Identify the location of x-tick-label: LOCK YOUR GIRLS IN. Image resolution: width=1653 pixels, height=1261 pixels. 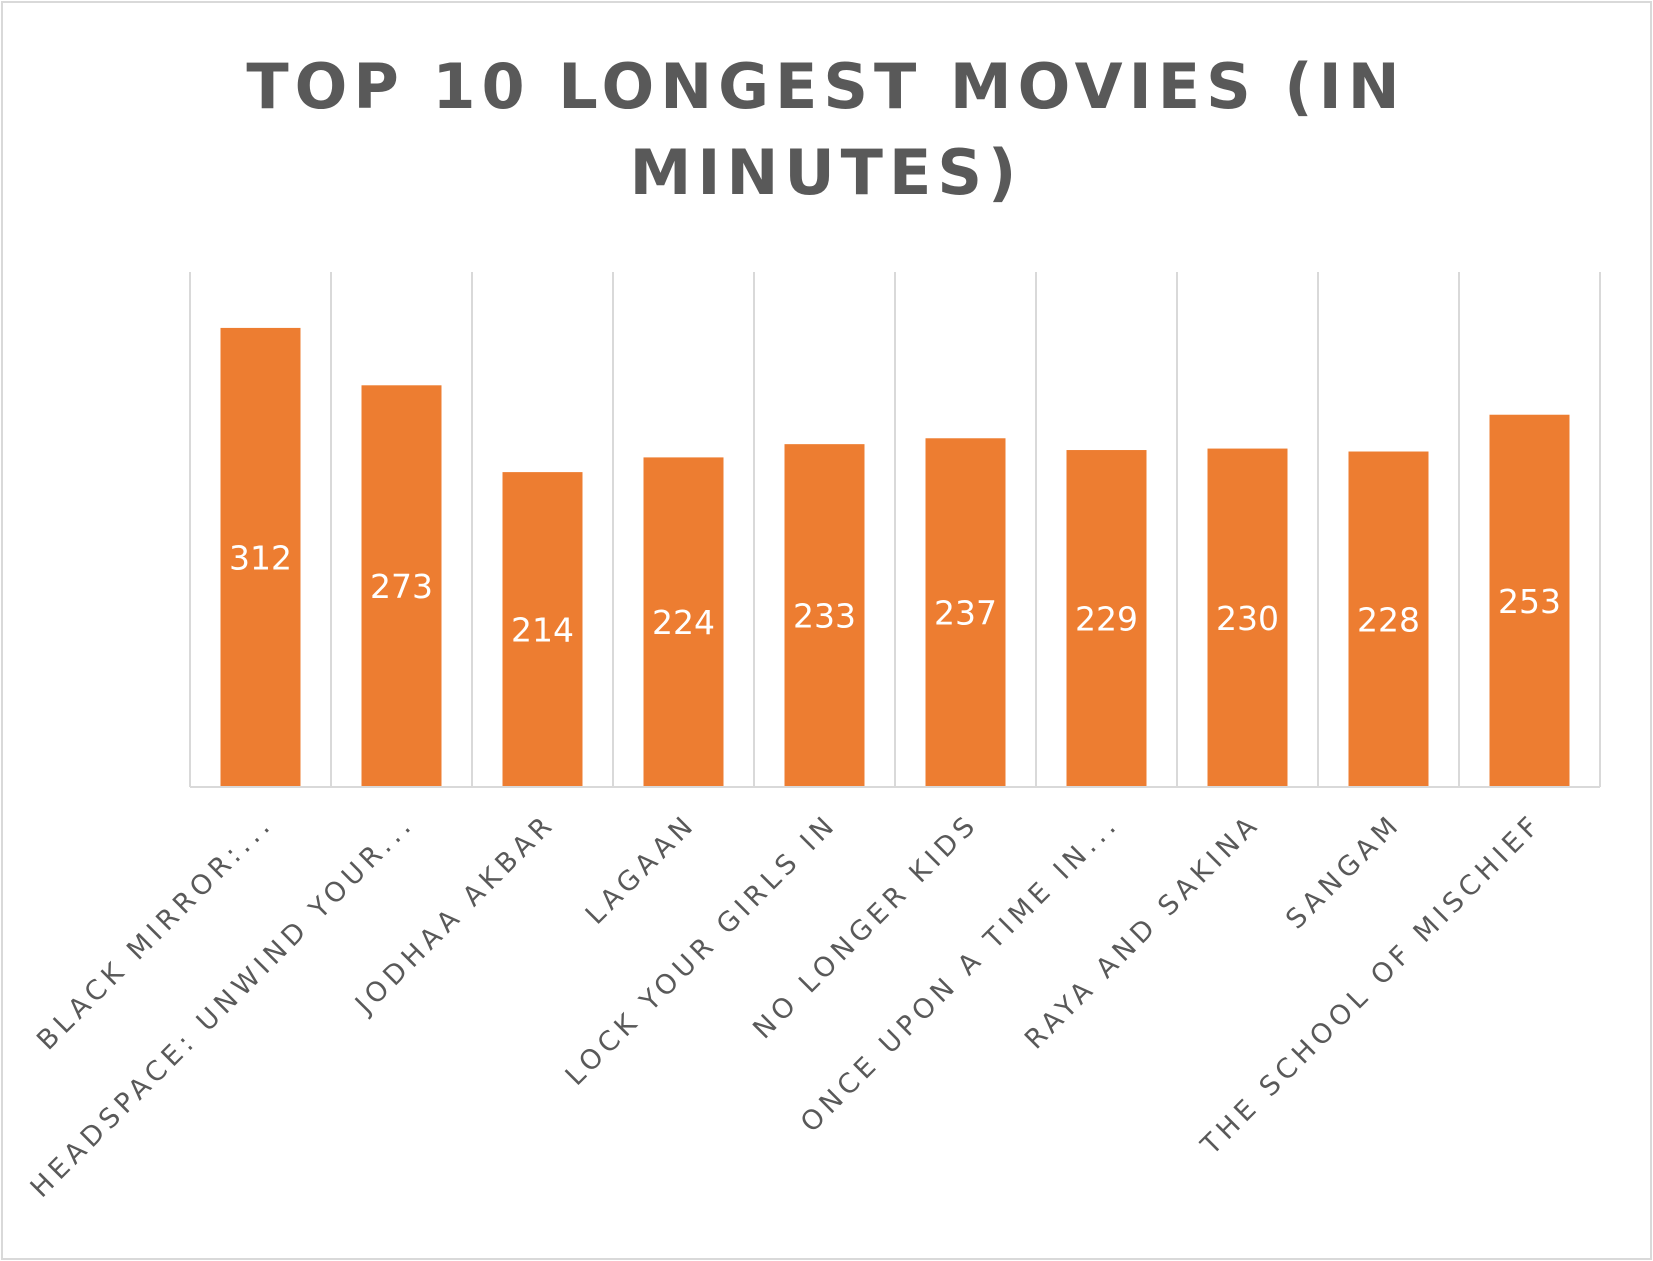
(702, 950).